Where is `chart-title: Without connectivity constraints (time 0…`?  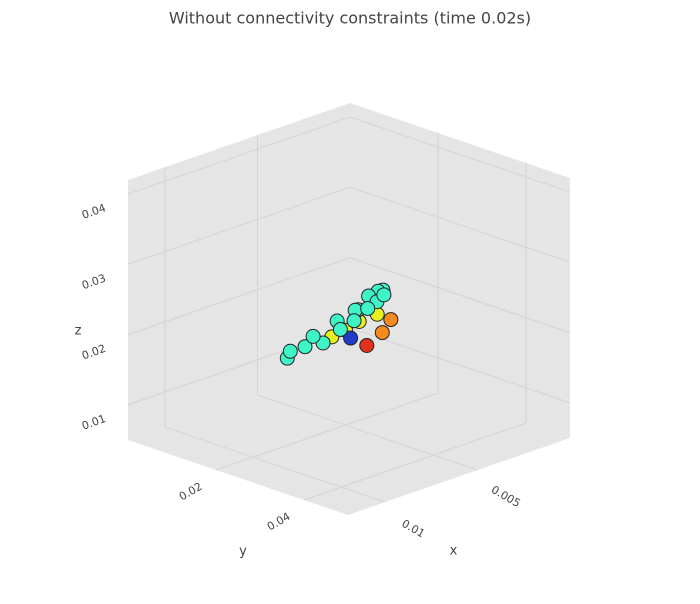 chart-title: Without connectivity constraints (time 0… is located at coordinates (350, 18).